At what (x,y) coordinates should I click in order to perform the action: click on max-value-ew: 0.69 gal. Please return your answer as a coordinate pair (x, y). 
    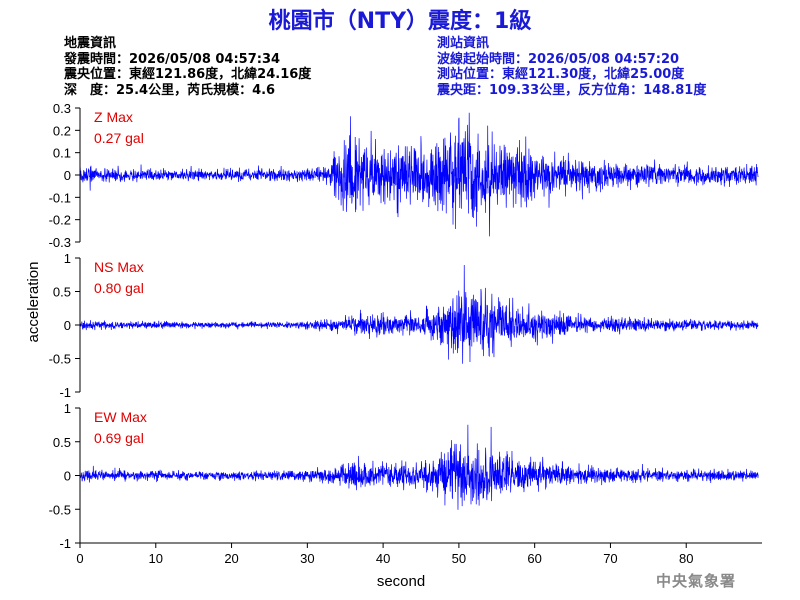
    Looking at the image, I should click on (119, 438).